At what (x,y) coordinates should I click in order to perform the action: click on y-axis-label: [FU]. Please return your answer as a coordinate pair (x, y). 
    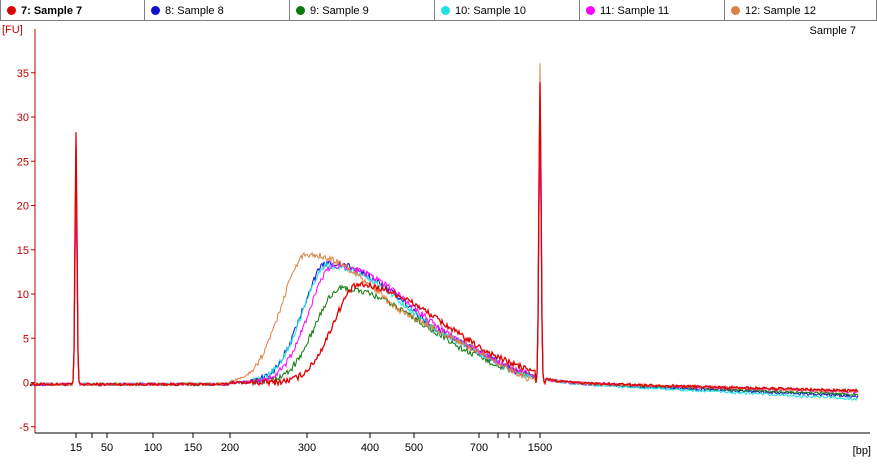
    Looking at the image, I should click on (12, 30).